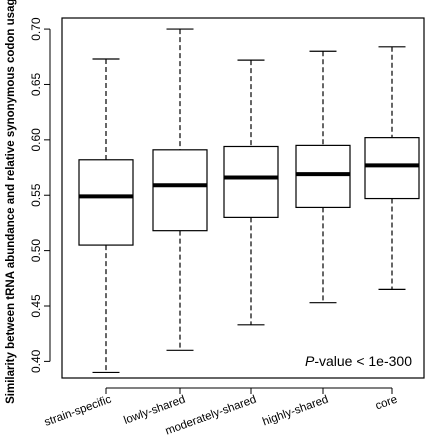 Image resolution: width=440 pixels, height=441 pixels. I want to click on x-tick-label: core, so click(386, 403).